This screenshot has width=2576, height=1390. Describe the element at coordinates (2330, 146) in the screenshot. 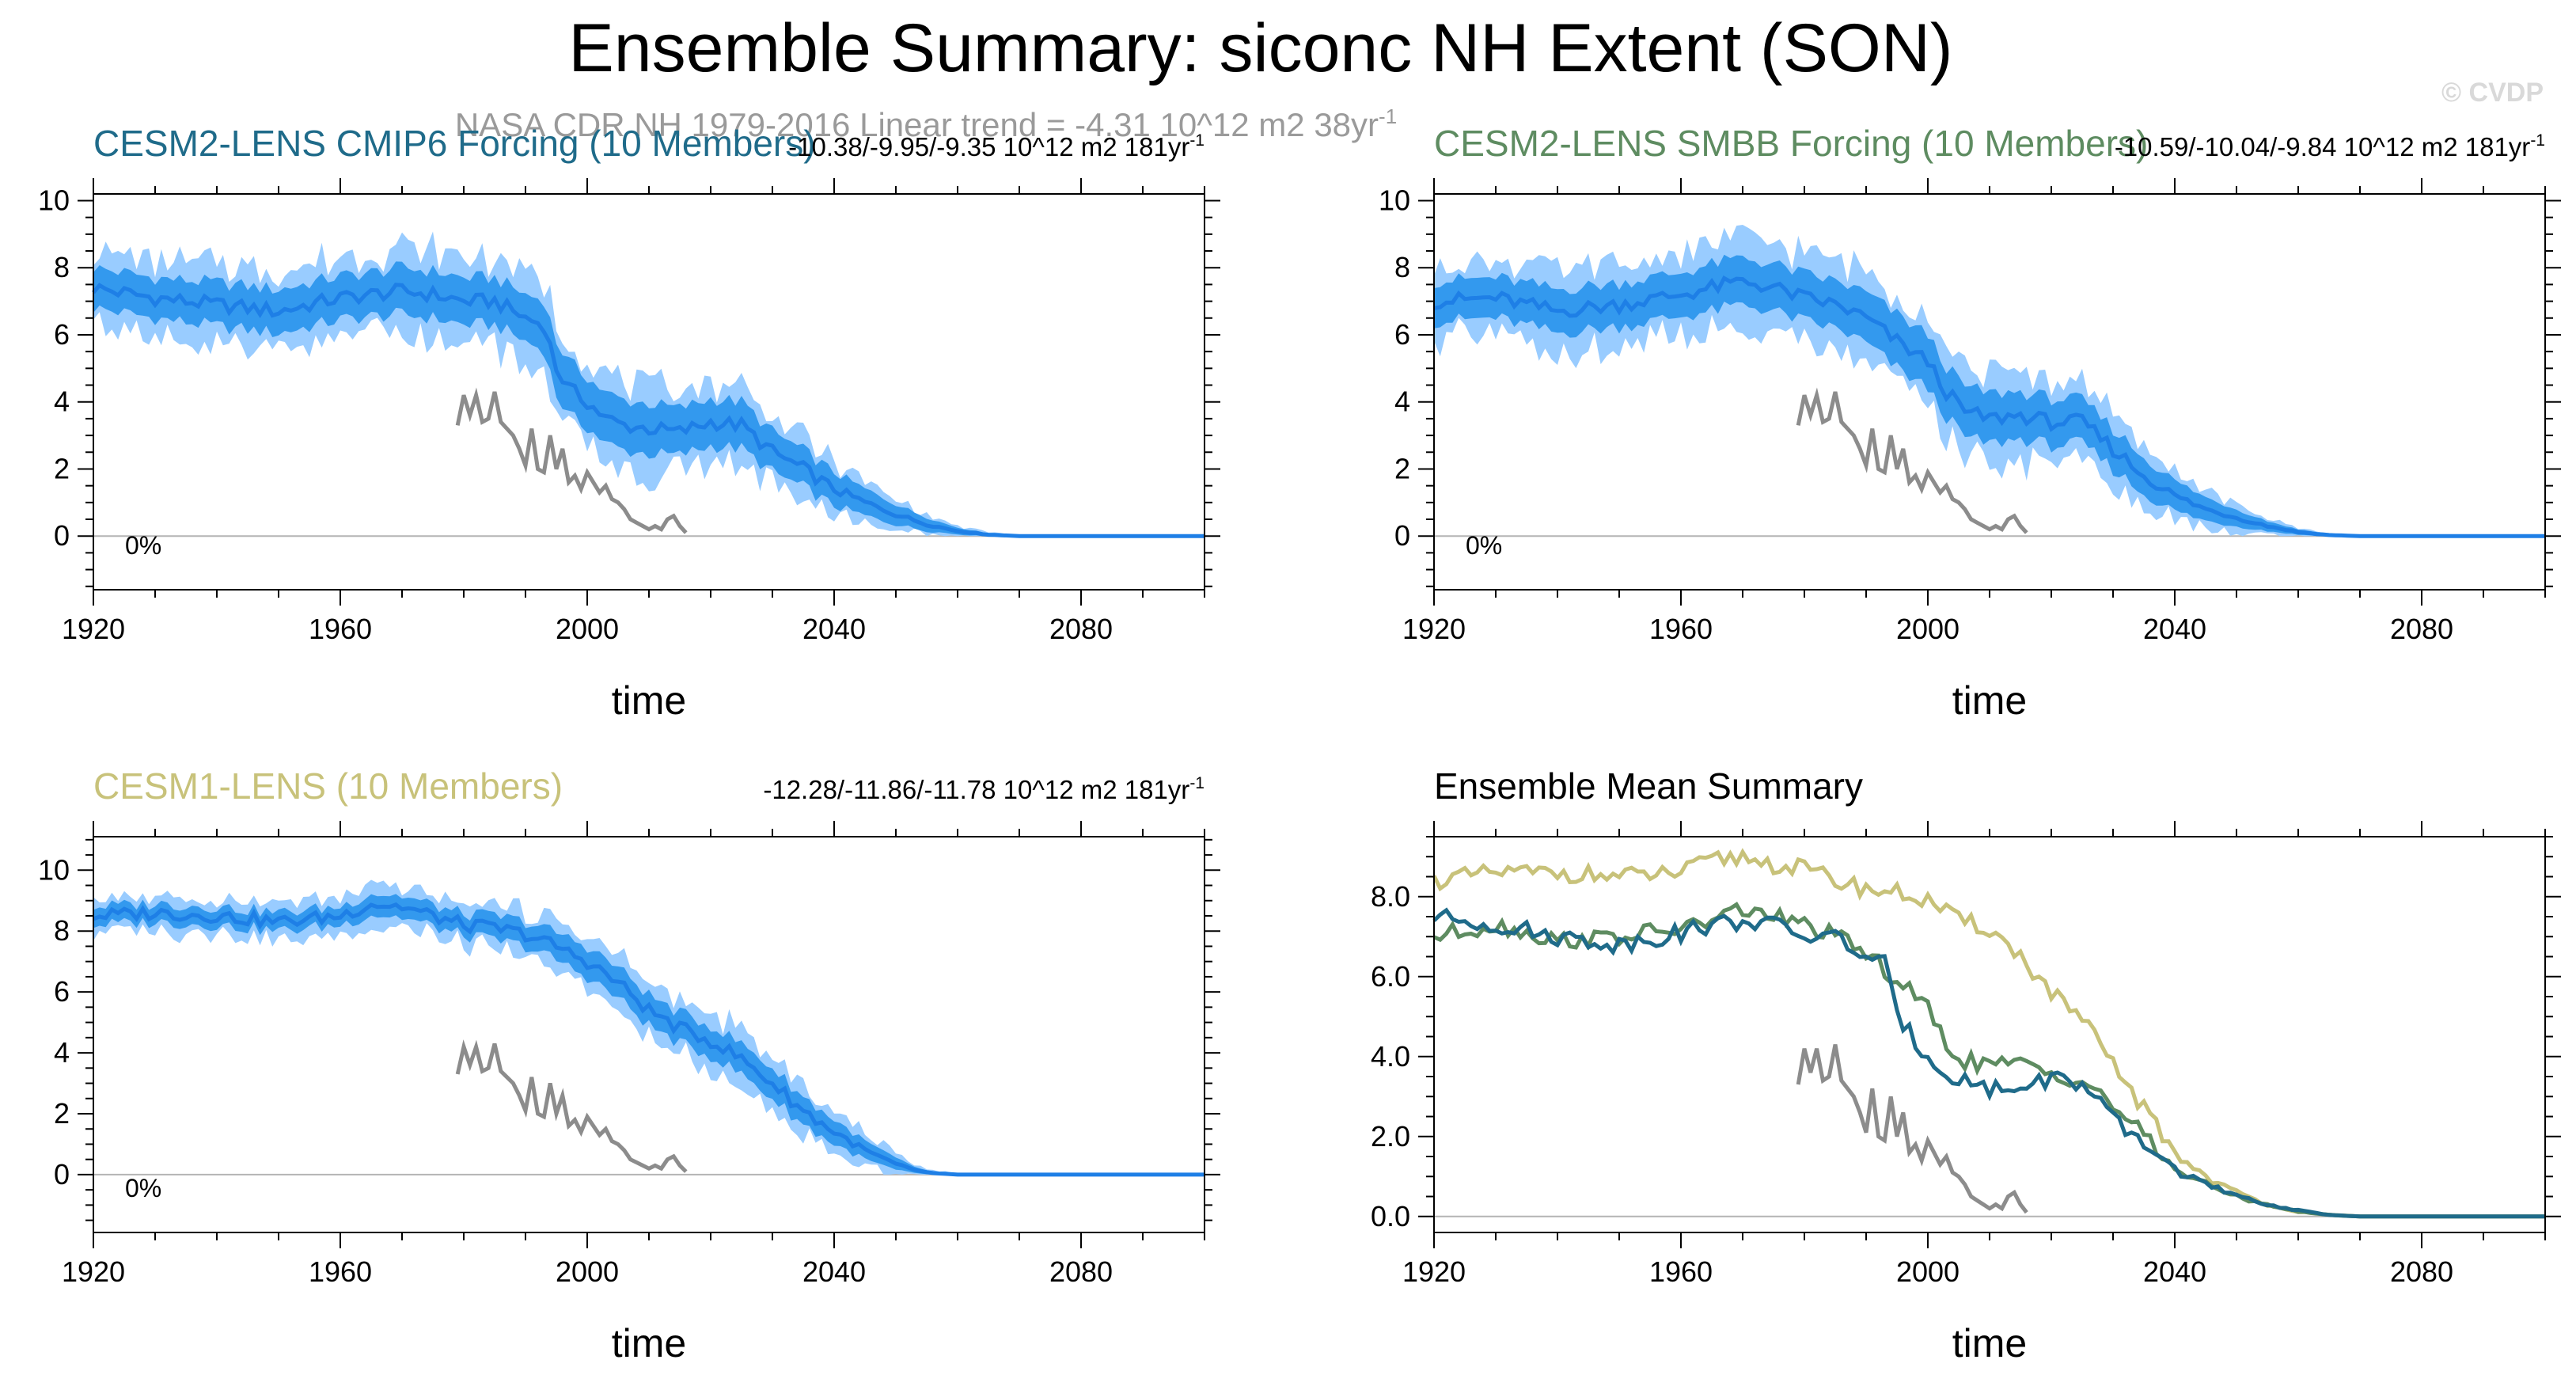

I see `trend-label: -10.59/-10.04/-9.84 10^12 m2 181yr-1` at that location.